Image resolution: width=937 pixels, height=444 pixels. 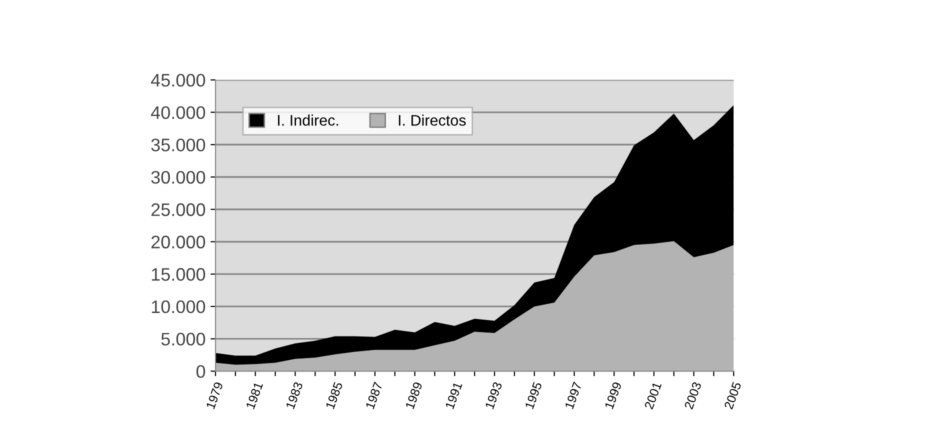 I want to click on x-tick-label: 2005, so click(x=733, y=396).